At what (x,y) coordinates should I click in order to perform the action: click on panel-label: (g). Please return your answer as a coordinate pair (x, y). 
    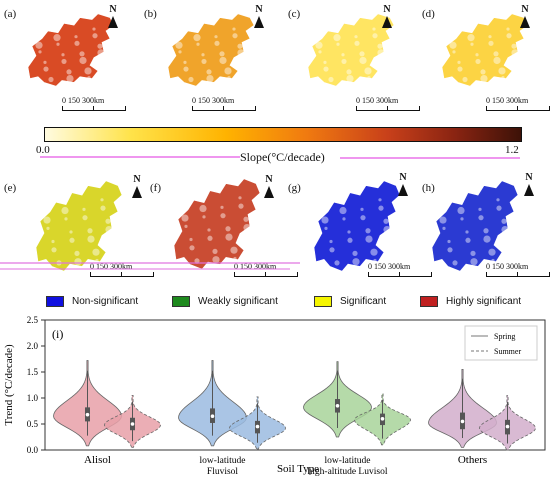
    Looking at the image, I should click on (294, 188).